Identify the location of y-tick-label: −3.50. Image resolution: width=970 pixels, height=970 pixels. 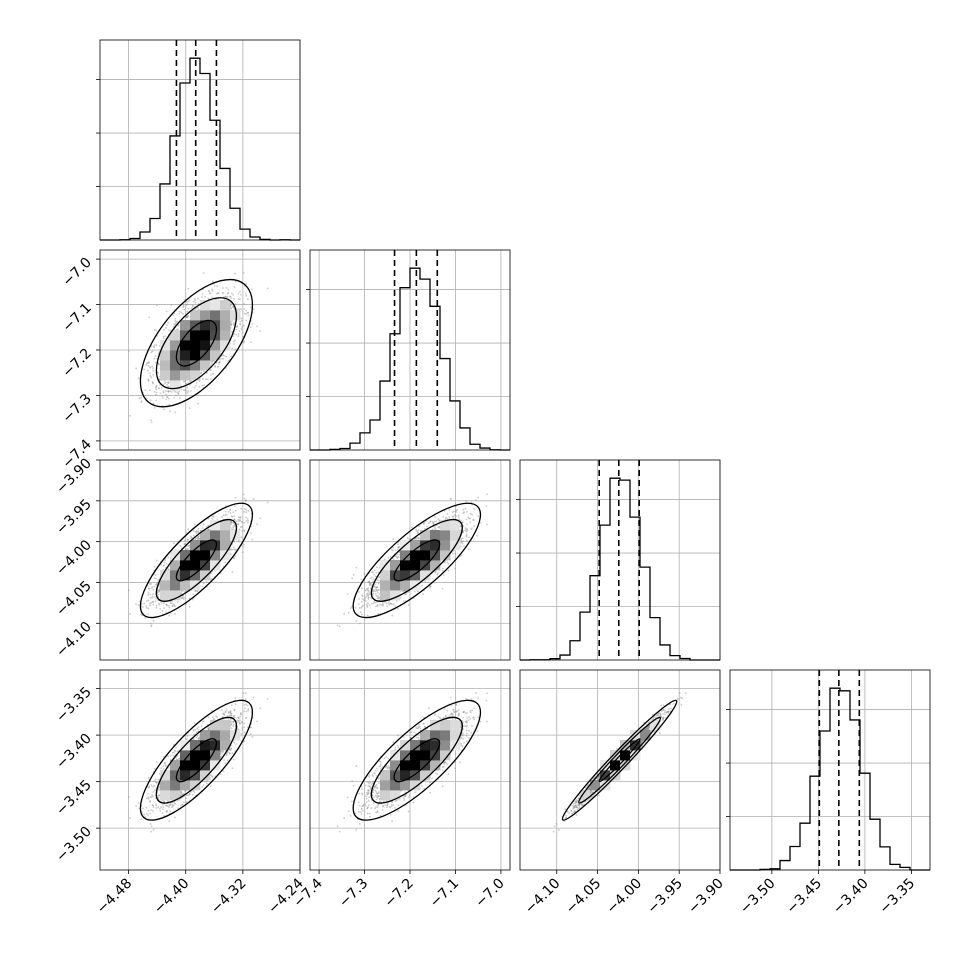
(74, 845).